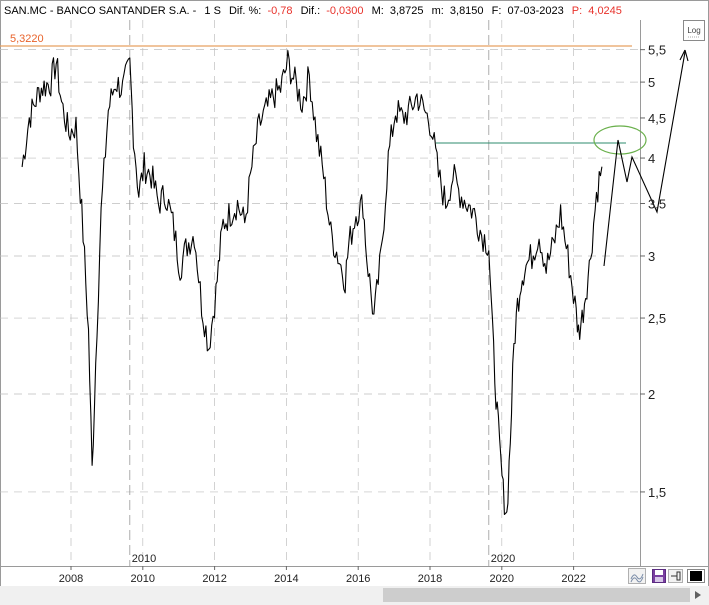 Image resolution: width=709 pixels, height=605 pixels. Describe the element at coordinates (535, 11) in the screenshot. I see `date-value: 07-03-2023` at that location.